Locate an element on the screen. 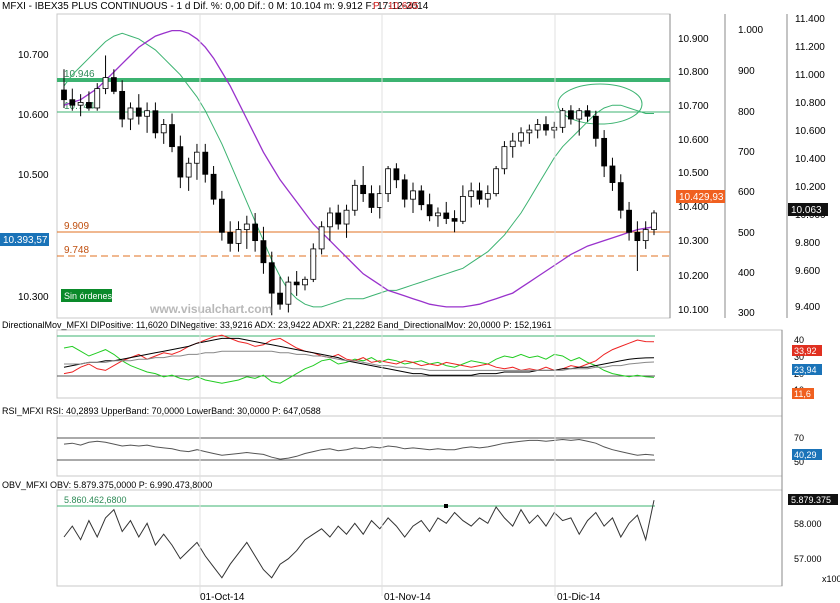  annotation-ellipse is located at coordinates (600, 104).